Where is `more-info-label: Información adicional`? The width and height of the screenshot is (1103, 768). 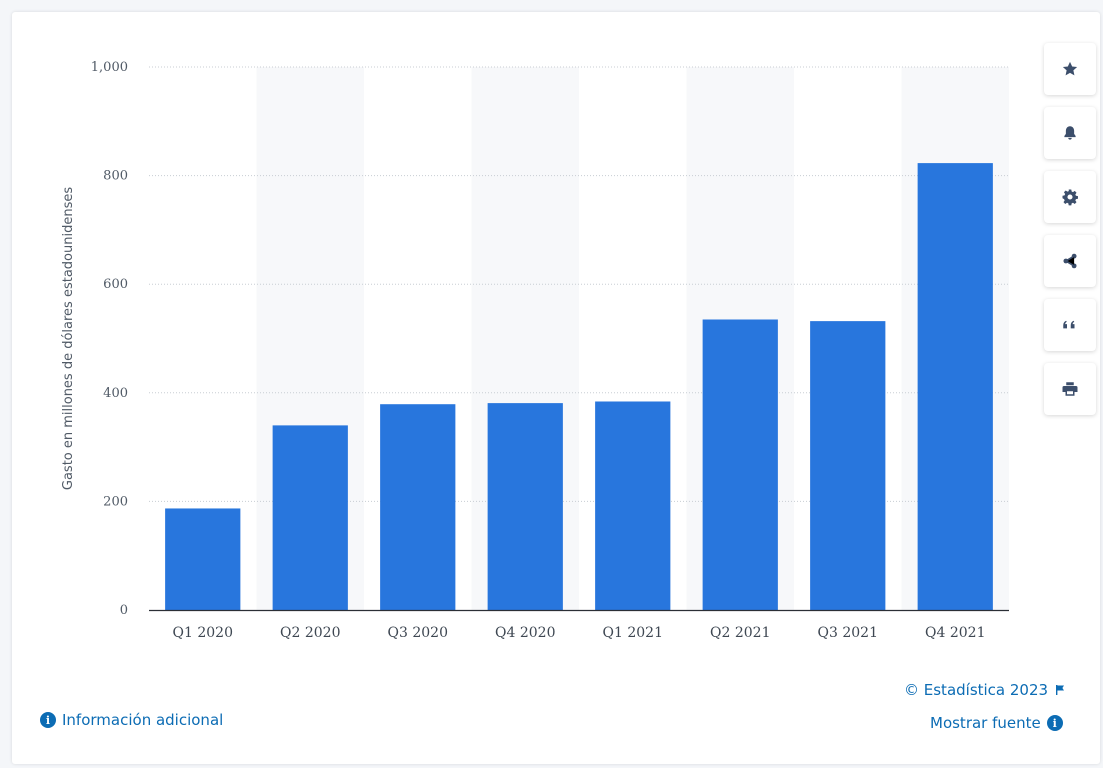 more-info-label: Información adicional is located at coordinates (143, 720).